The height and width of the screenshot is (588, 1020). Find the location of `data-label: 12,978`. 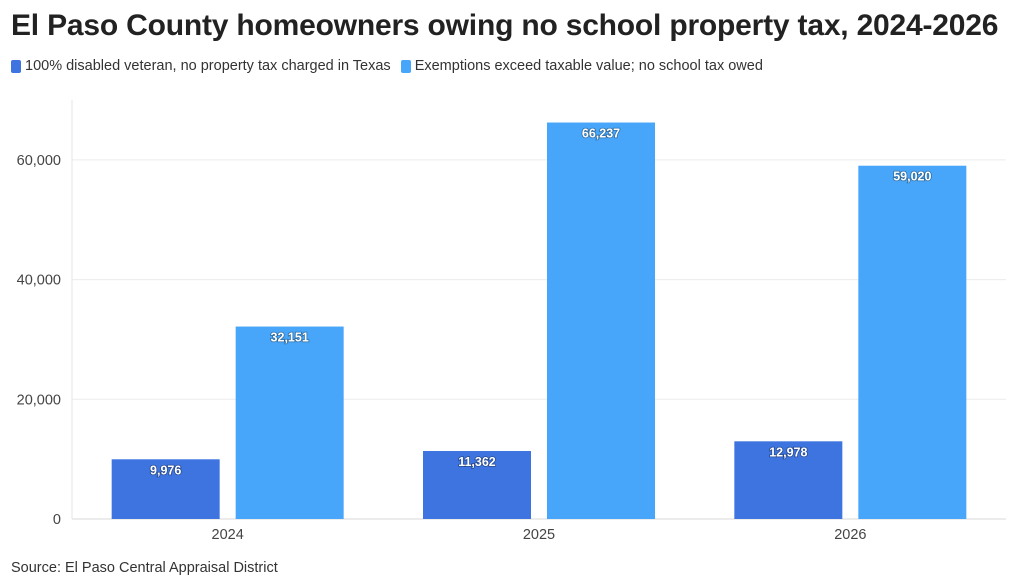

data-label: 12,978 is located at coordinates (788, 452).